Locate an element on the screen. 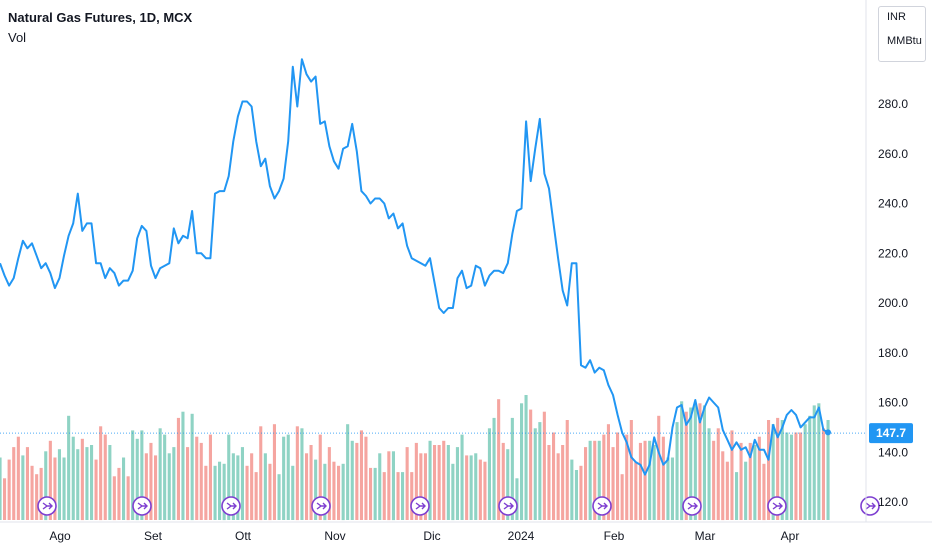 This screenshot has width=932, height=550. x-tick-label: Set is located at coordinates (153, 536).